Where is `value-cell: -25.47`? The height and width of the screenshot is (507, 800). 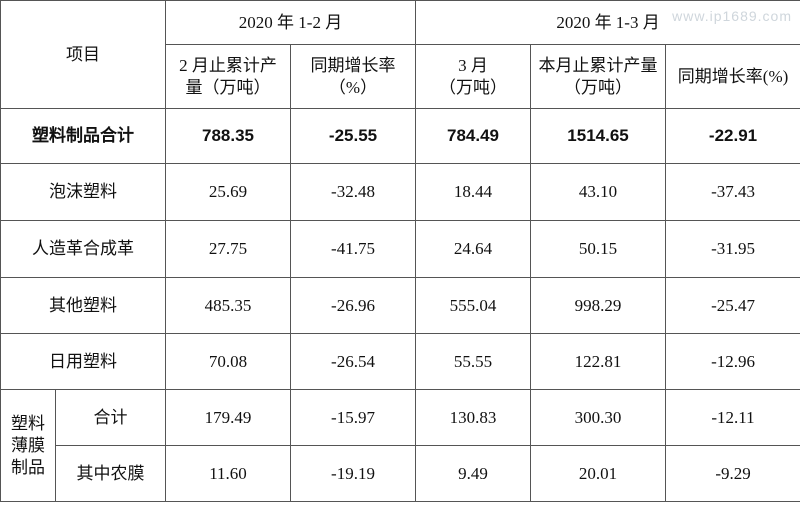 value-cell: -25.47 is located at coordinates (732, 305).